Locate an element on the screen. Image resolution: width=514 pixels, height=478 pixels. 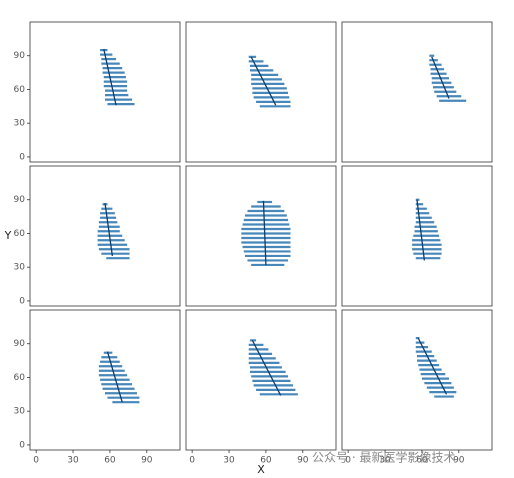
x-axis-label: X is located at coordinates (261, 469).